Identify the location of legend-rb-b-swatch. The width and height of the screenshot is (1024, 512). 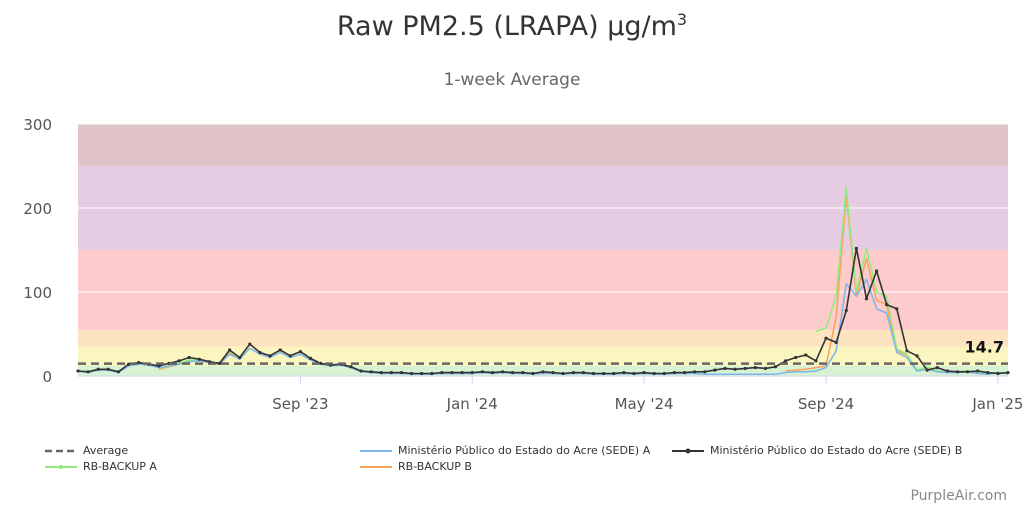
(376, 466).